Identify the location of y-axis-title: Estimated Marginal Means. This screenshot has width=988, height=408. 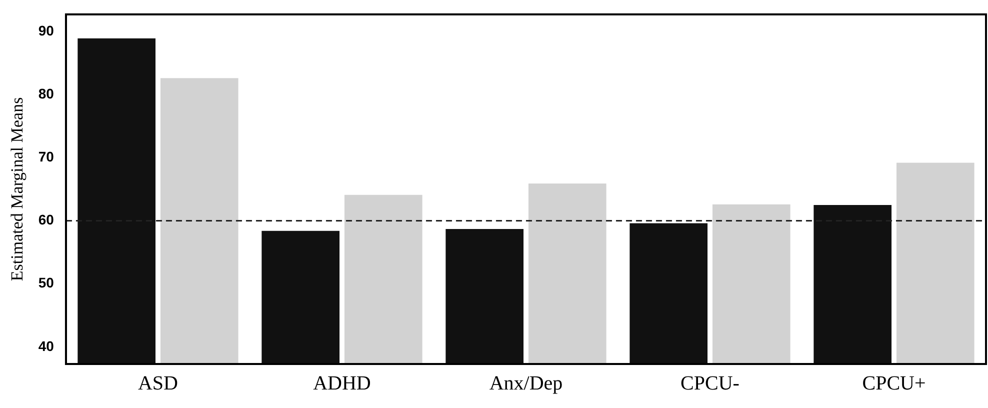
(17, 189).